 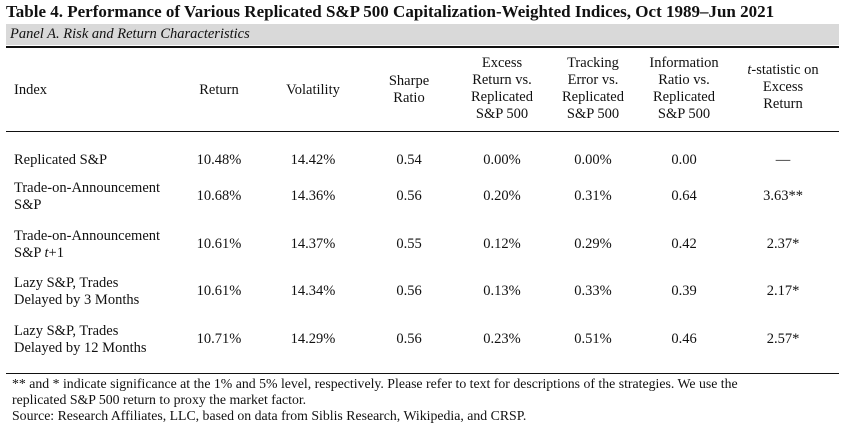 I want to click on cell-tracking: 0.00%, so click(x=593, y=160).